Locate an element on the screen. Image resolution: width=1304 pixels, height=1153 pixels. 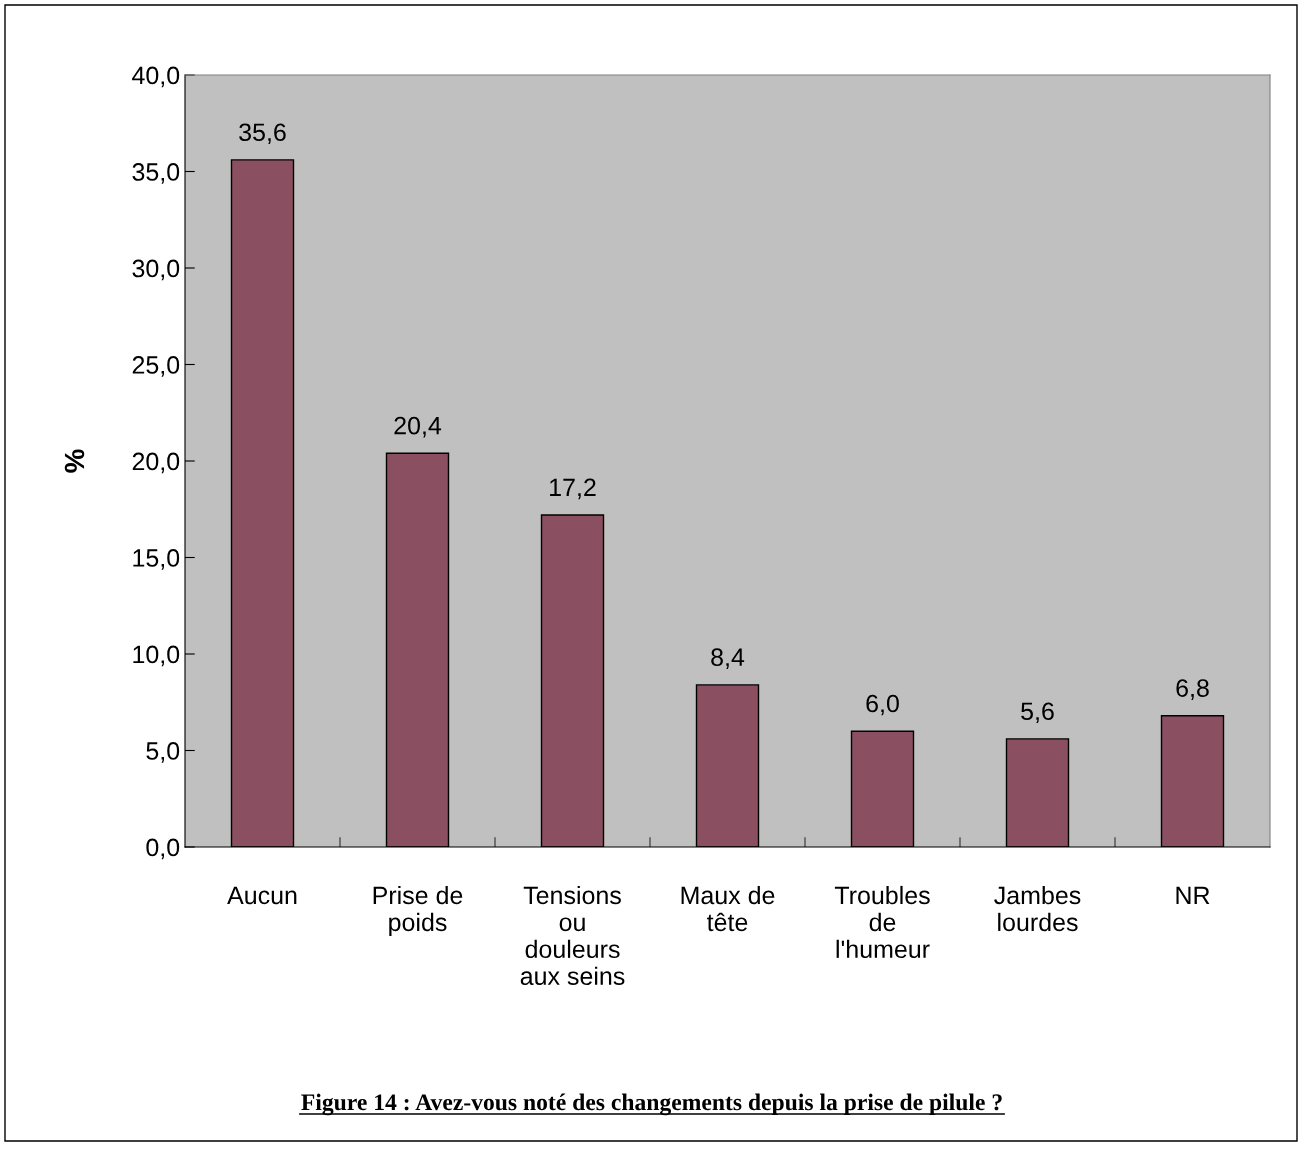
y-tick-label: 15,0 is located at coordinates (156, 559).